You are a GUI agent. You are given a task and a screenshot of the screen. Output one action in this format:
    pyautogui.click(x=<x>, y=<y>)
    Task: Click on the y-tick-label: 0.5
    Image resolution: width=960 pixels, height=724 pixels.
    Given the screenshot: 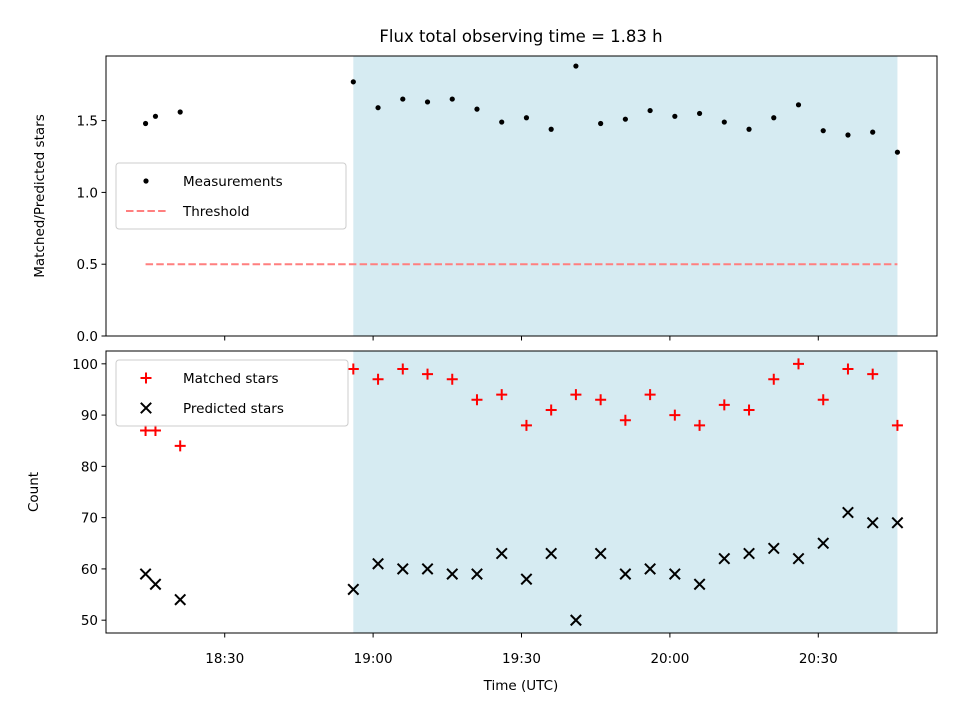 What is the action you would take?
    pyautogui.click(x=87, y=265)
    